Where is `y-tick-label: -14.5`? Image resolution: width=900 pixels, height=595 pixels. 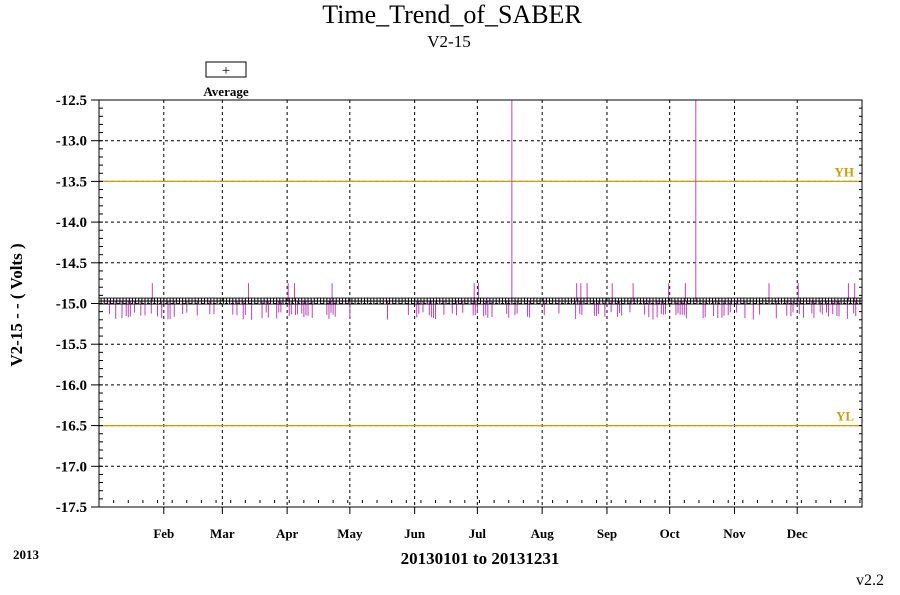 y-tick-label: -14.5 is located at coordinates (71, 264).